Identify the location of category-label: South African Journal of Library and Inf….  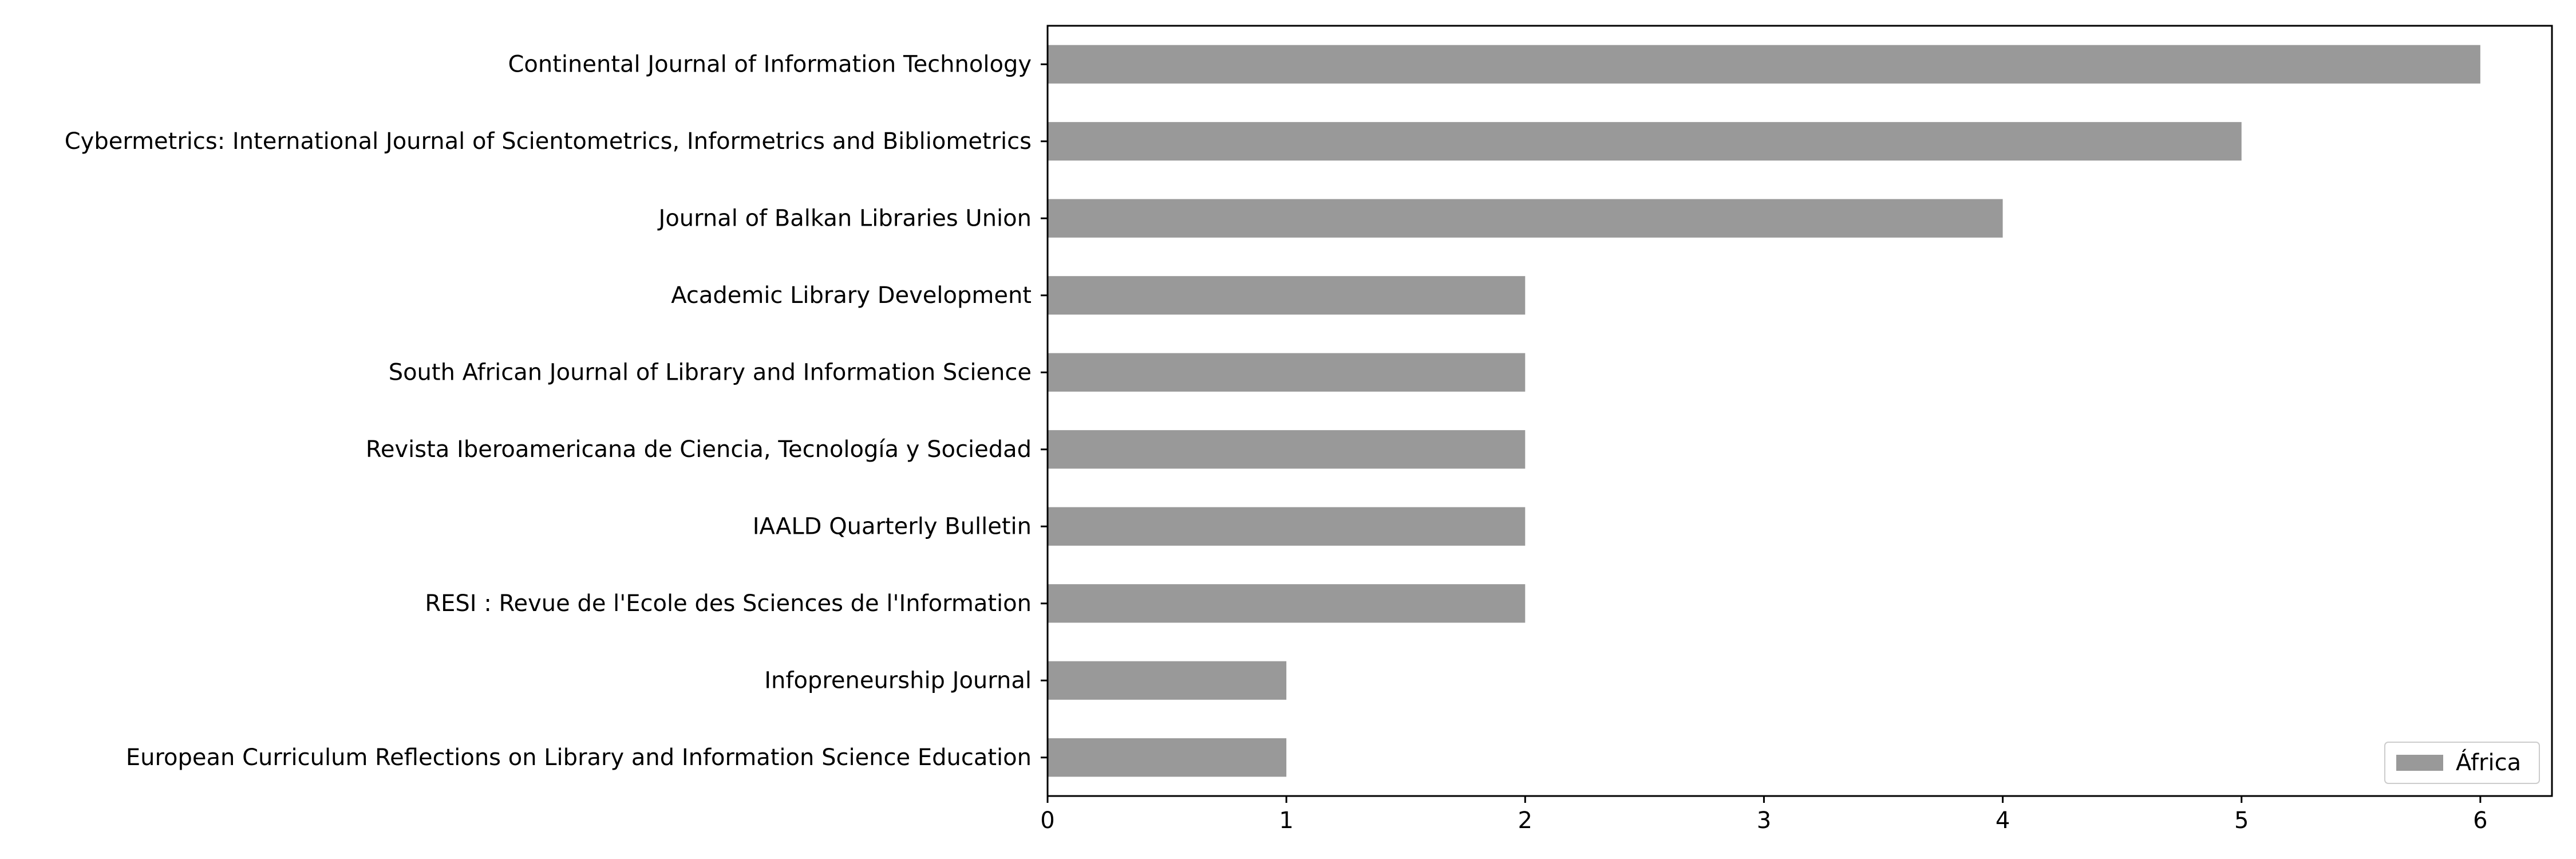
(710, 372).